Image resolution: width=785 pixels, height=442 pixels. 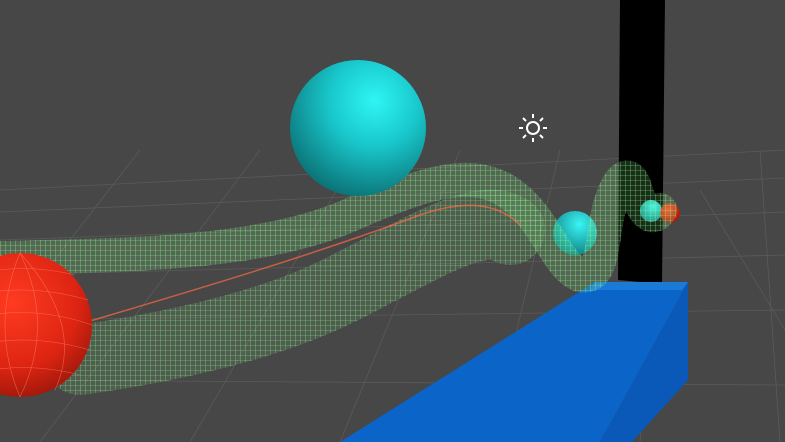 I want to click on black-pillar, so click(x=641, y=142).